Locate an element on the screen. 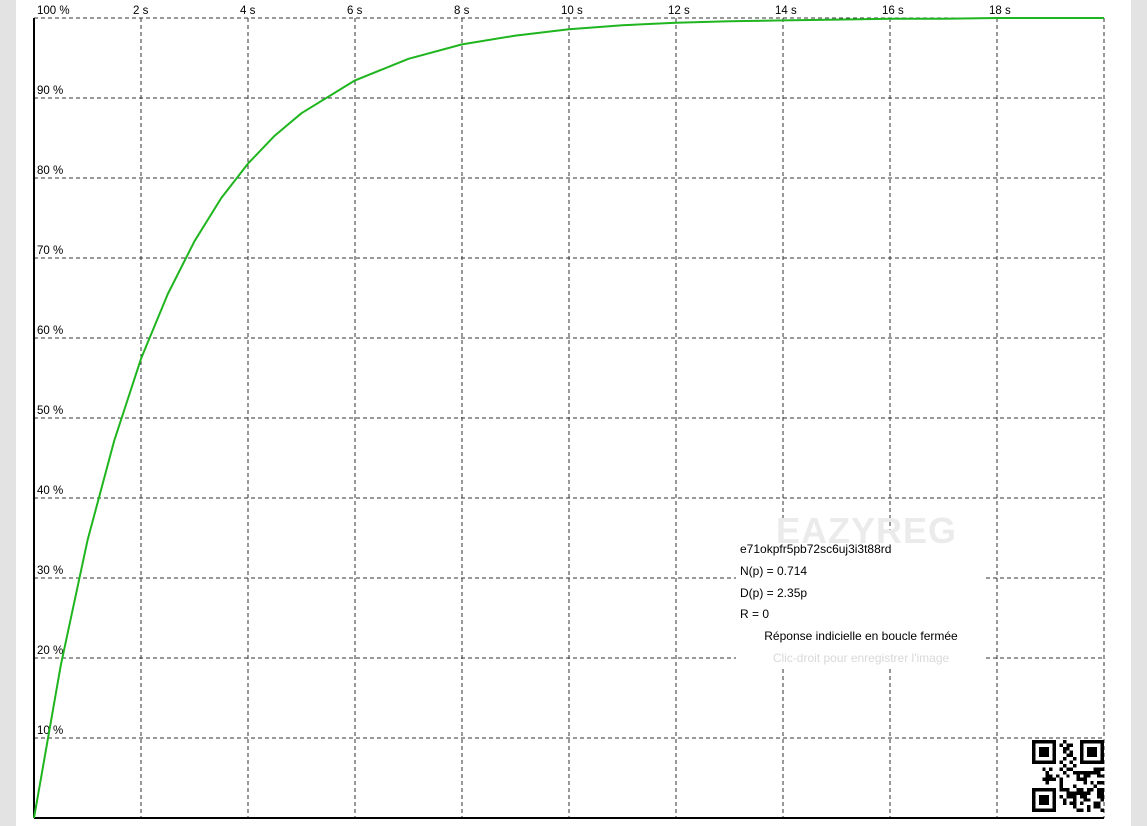  x-tick-label: 14 s is located at coordinates (786, 11).